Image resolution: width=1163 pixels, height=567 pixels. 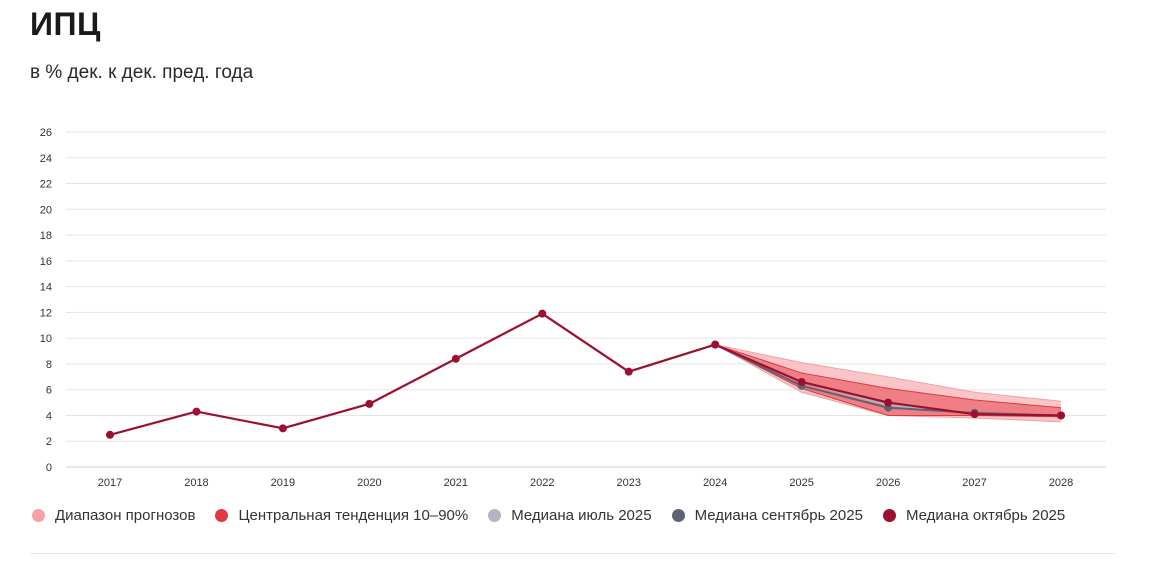 What do you see at coordinates (46, 288) in the screenshot?
I see `y-tick-label: 14` at bounding box center [46, 288].